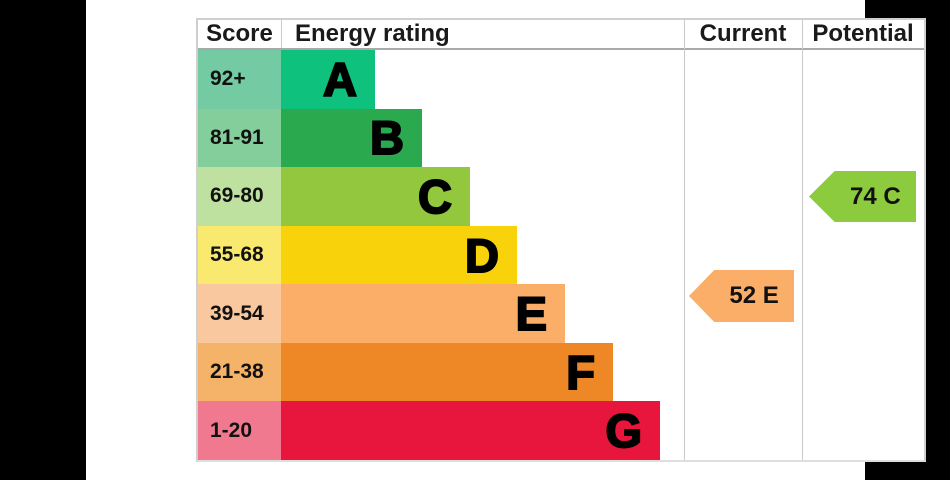 The height and width of the screenshot is (480, 950). Describe the element at coordinates (580, 372) in the screenshot. I see `rating-letter-f: F` at that location.